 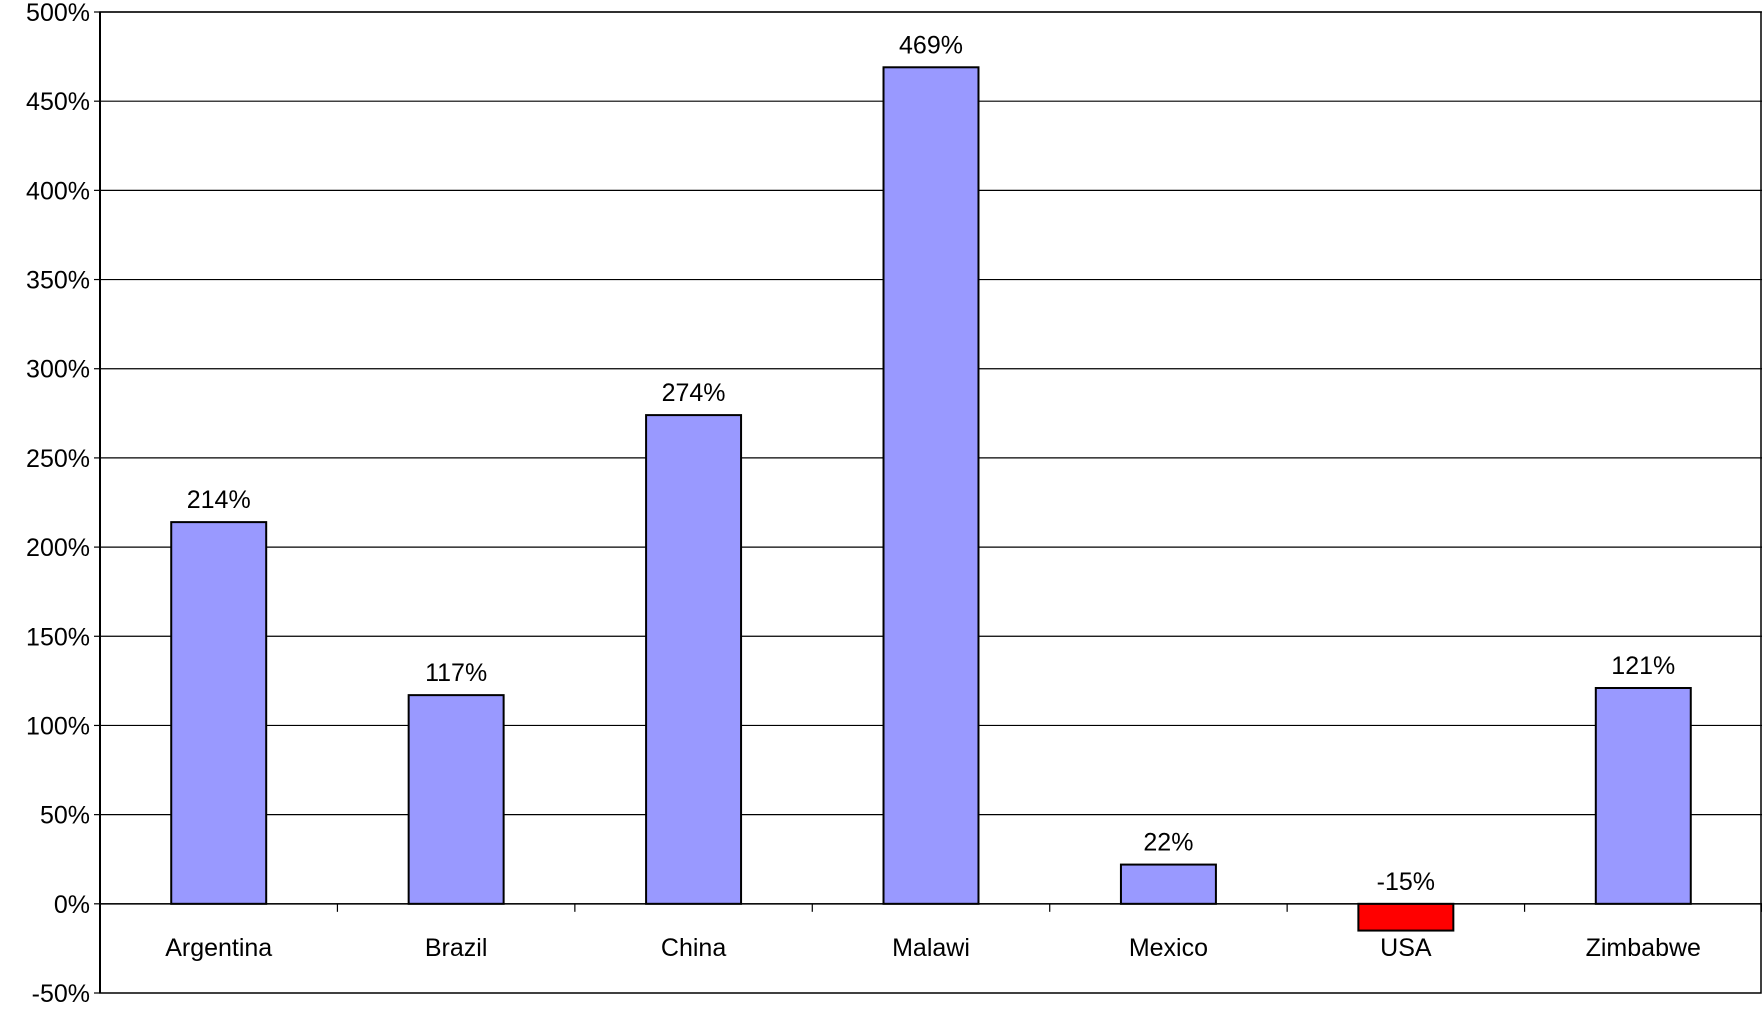 What do you see at coordinates (1643, 795) in the screenshot?
I see `bar-zimbabwe` at bounding box center [1643, 795].